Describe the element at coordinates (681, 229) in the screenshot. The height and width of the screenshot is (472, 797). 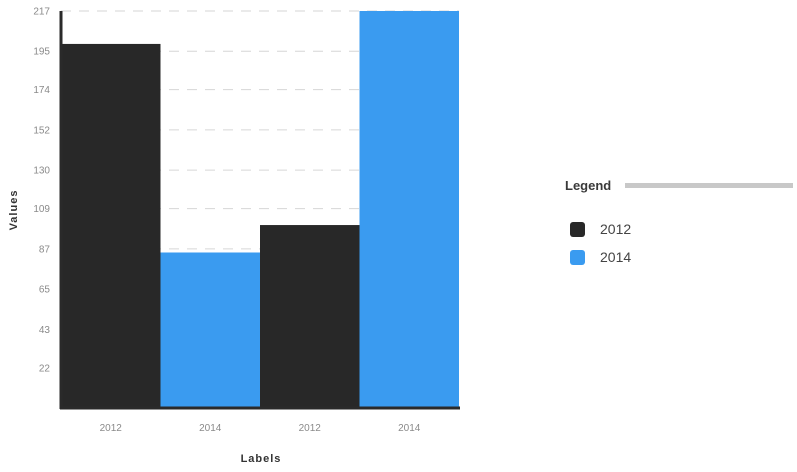
I see `legend-item-2012: 2012` at that location.